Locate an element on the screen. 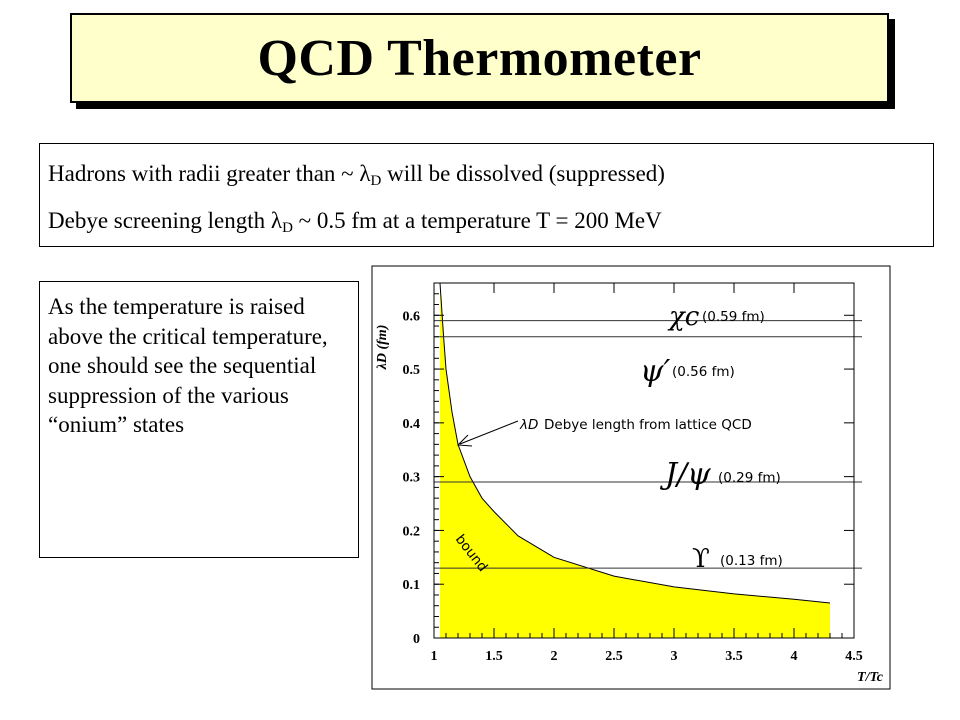  x-tick-label: 3 is located at coordinates (674, 656).